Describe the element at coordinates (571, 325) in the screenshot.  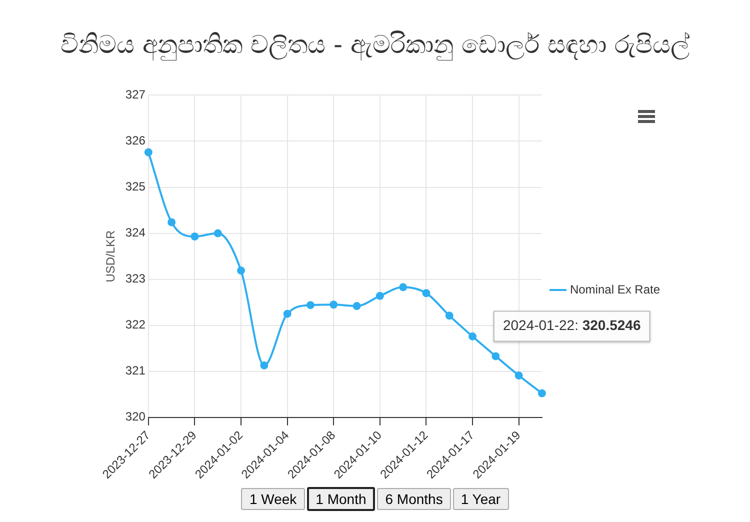
I see `annotation: 2024-01-22: 320.5246` at that location.